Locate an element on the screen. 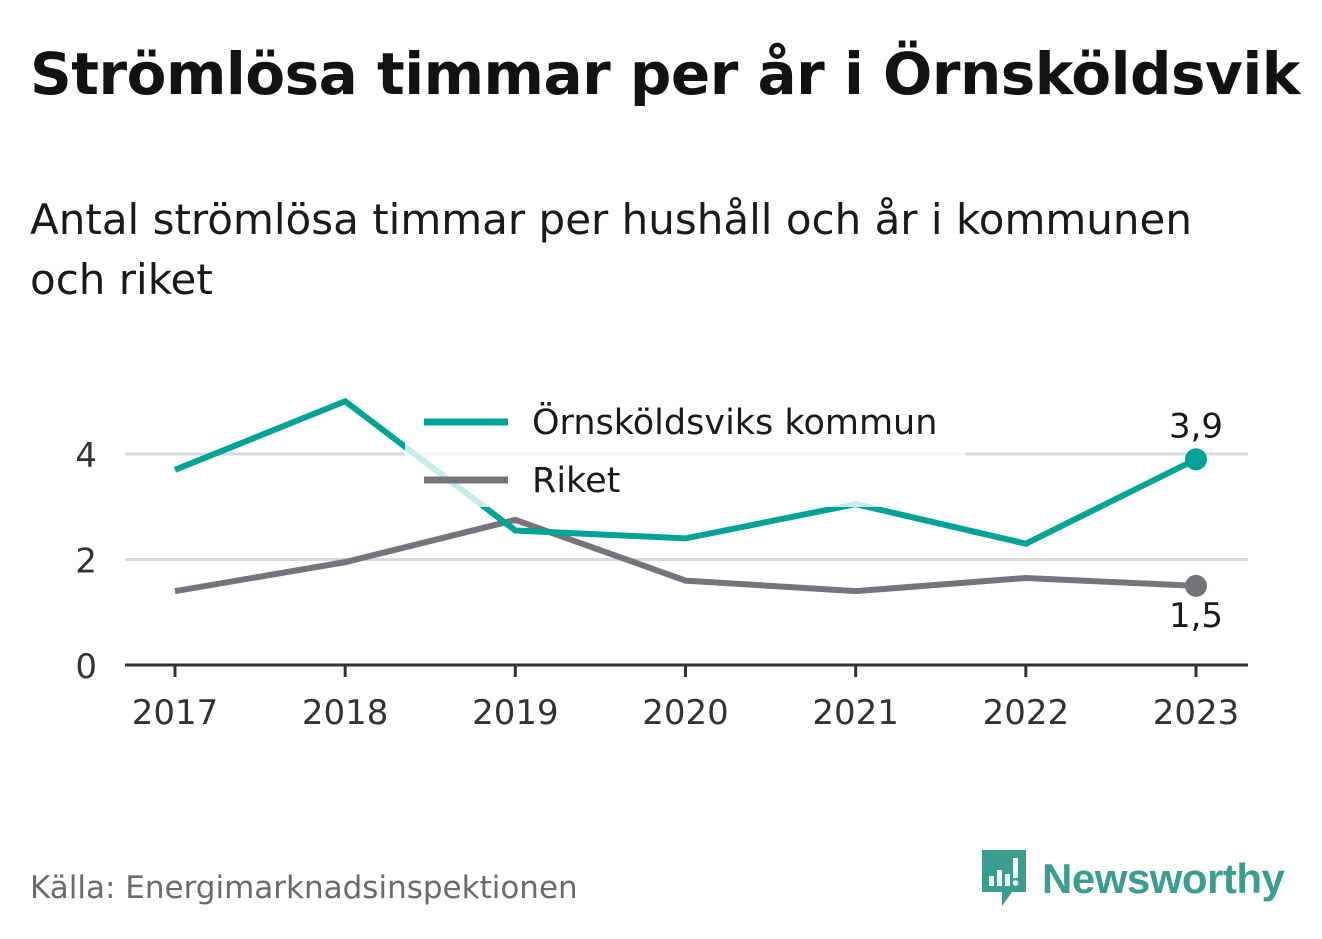  end-value-label: 3,9 is located at coordinates (1196, 426).